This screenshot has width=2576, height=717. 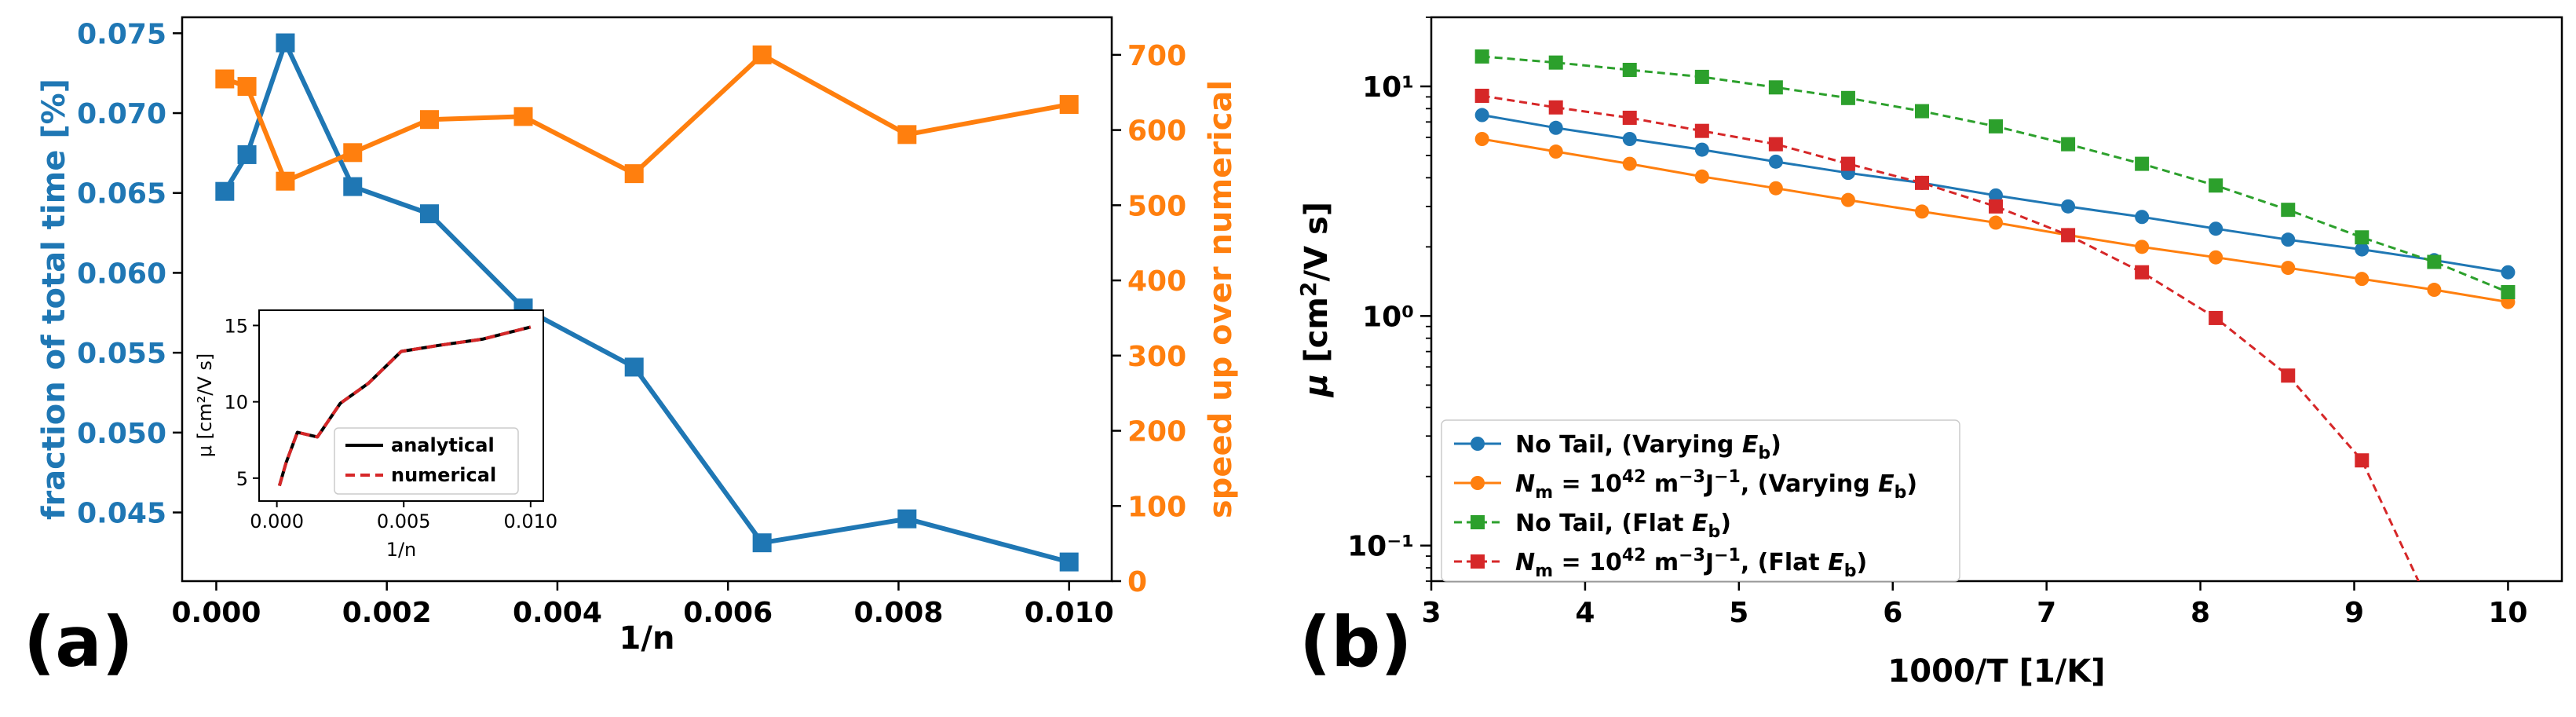 I want to click on legend-label-part: , (Flat, so click(x=1785, y=562).